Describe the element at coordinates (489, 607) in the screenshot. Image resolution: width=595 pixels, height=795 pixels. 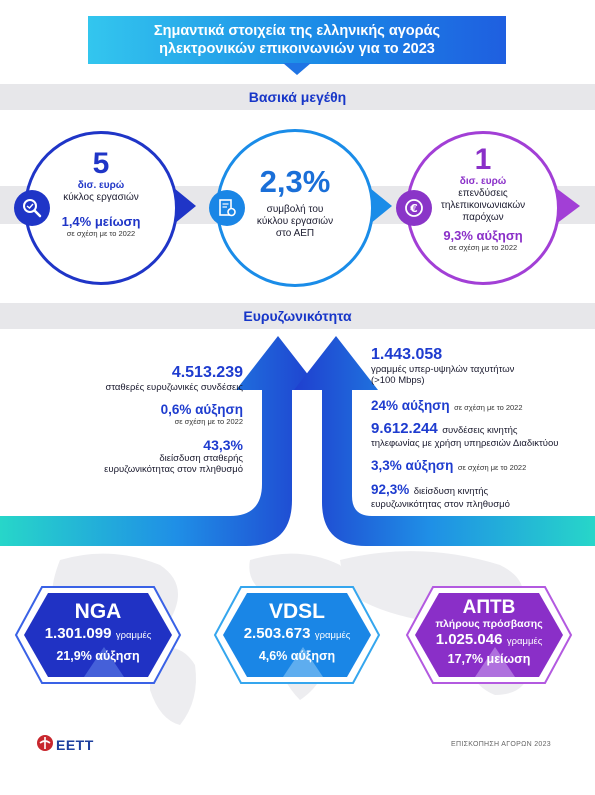
I see `aptv-title: ΑΠΤΒ` at that location.